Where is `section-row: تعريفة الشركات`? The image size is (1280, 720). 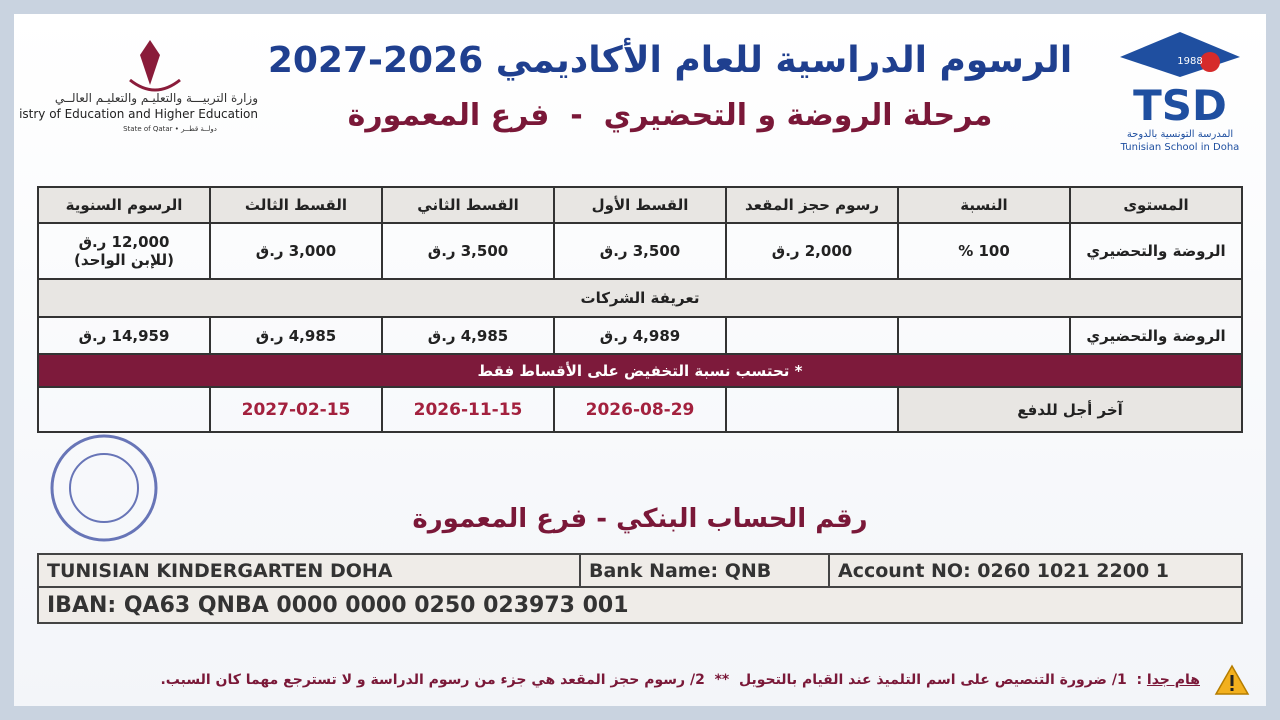
section-row: تعريفة الشركات is located at coordinates (640, 298).